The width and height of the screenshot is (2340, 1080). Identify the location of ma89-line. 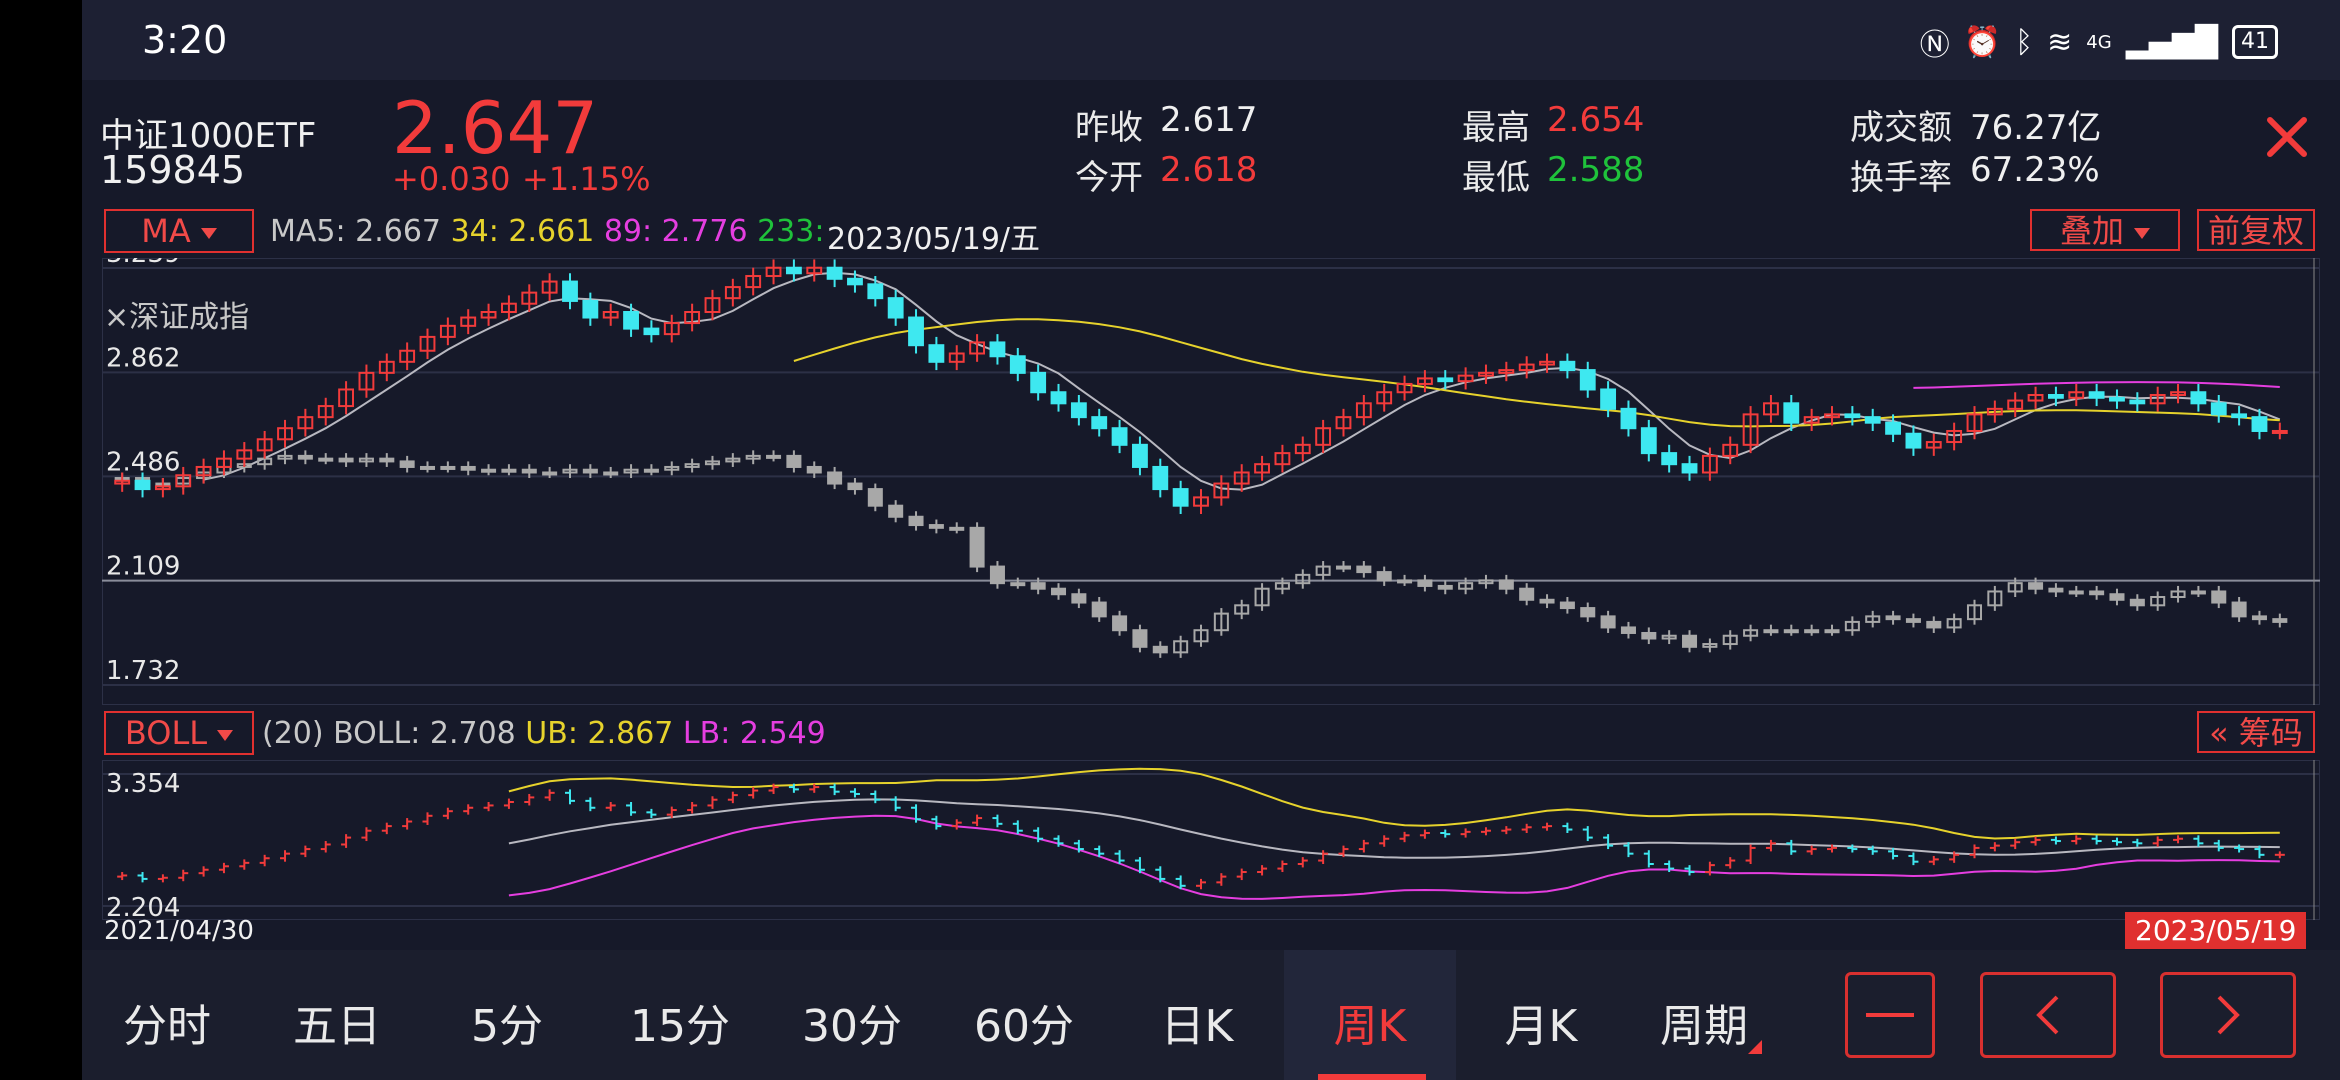
(2096, 385).